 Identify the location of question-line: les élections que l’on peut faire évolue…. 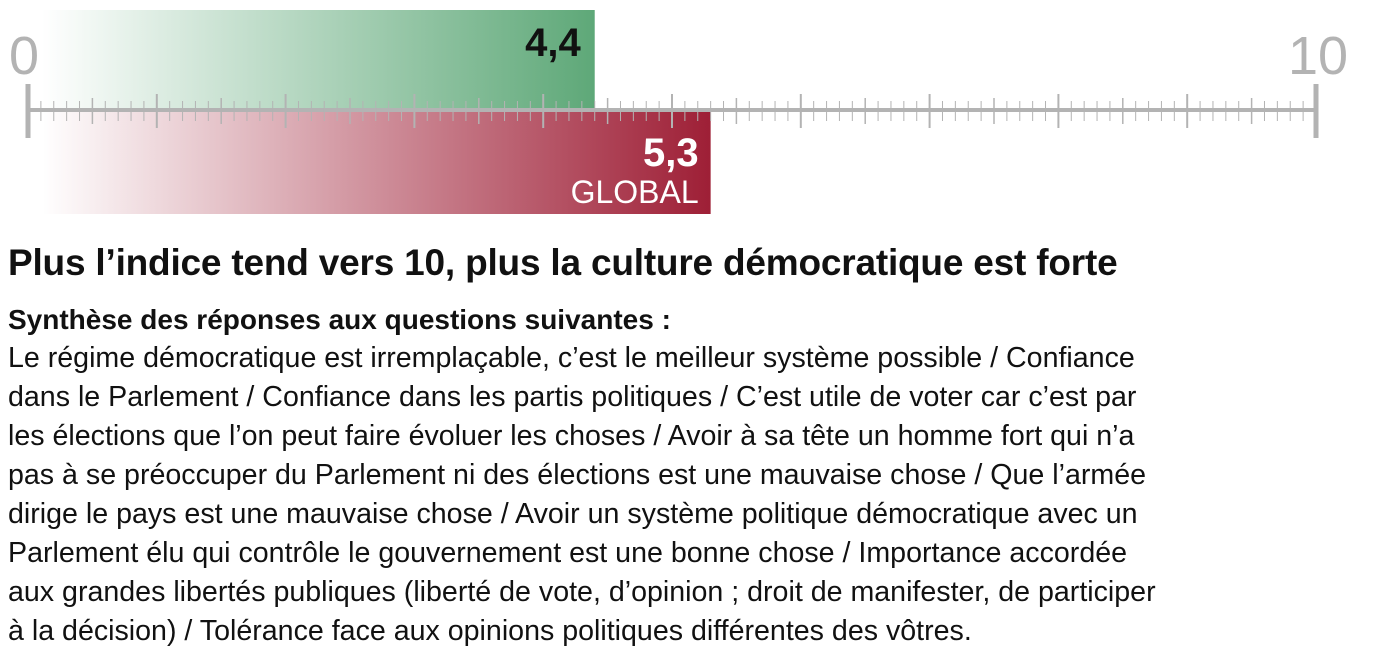
(571, 436).